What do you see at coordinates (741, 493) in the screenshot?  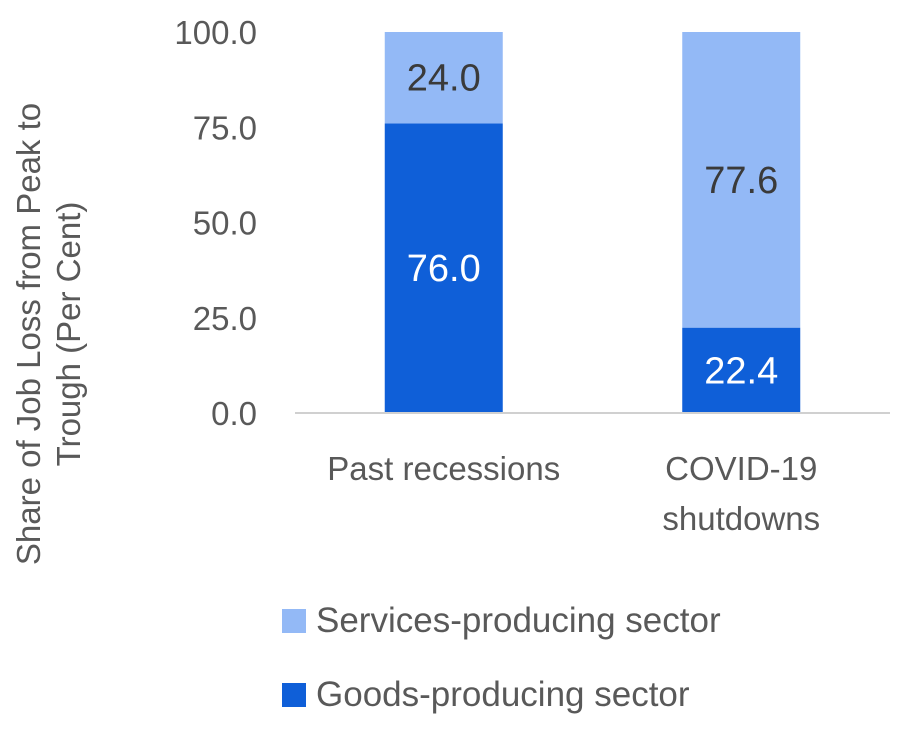 I see `x-category-label: COVID-19 shutdowns` at bounding box center [741, 493].